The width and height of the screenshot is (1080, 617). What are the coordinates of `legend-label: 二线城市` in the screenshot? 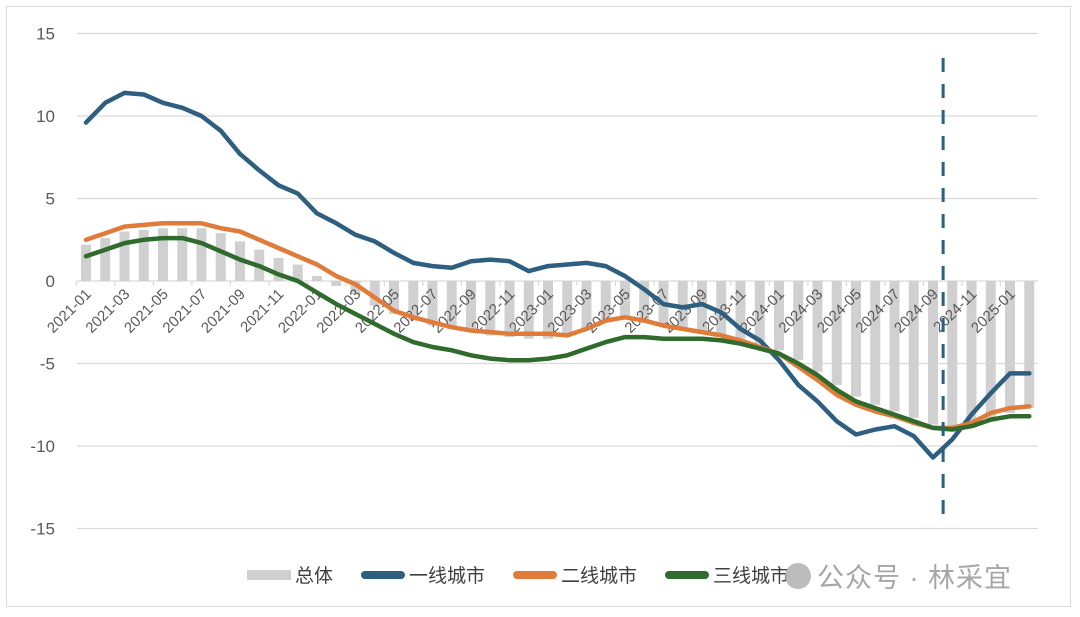 It's located at (599, 576).